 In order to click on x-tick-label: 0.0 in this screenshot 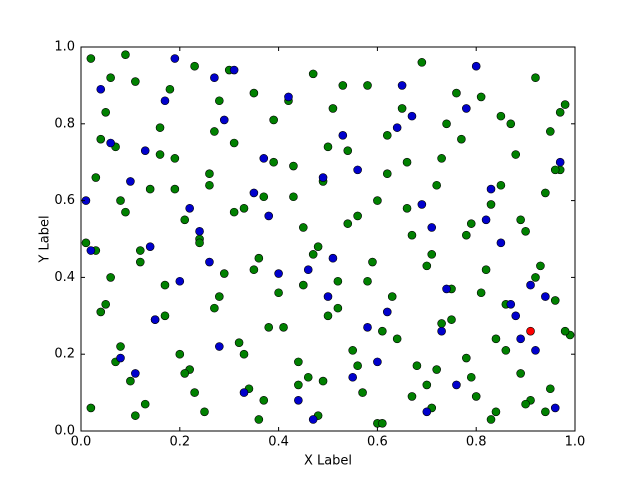, I will do `click(81, 442)`.